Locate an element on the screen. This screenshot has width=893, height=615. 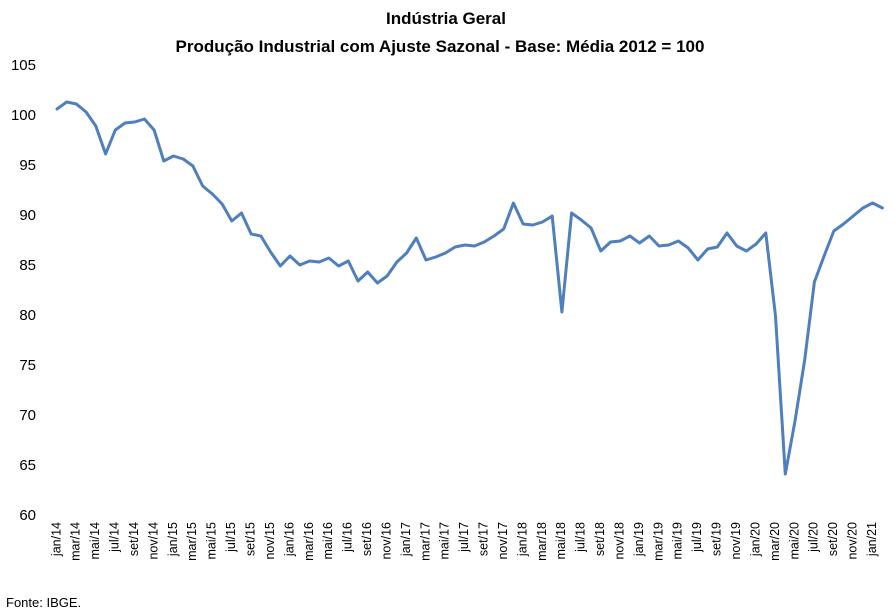
y-tick-label: 95 is located at coordinates (27, 165).